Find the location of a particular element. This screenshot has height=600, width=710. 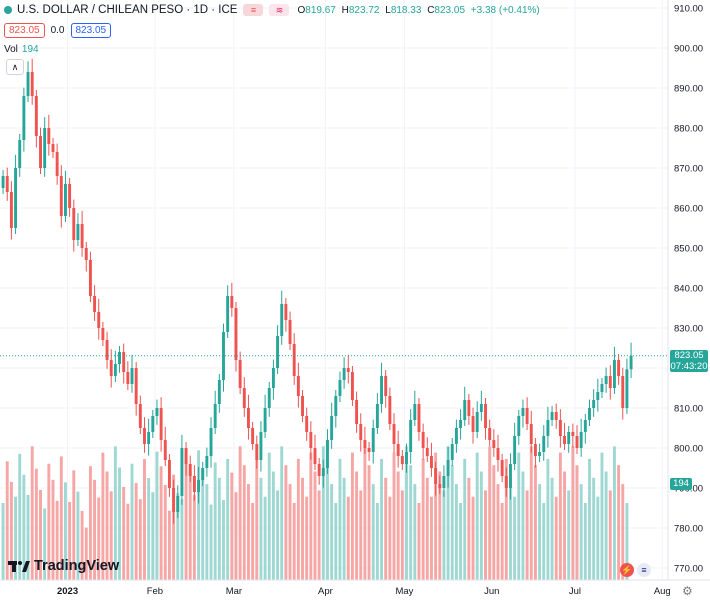

us-flag-icon: ≡ is located at coordinates (644, 570).